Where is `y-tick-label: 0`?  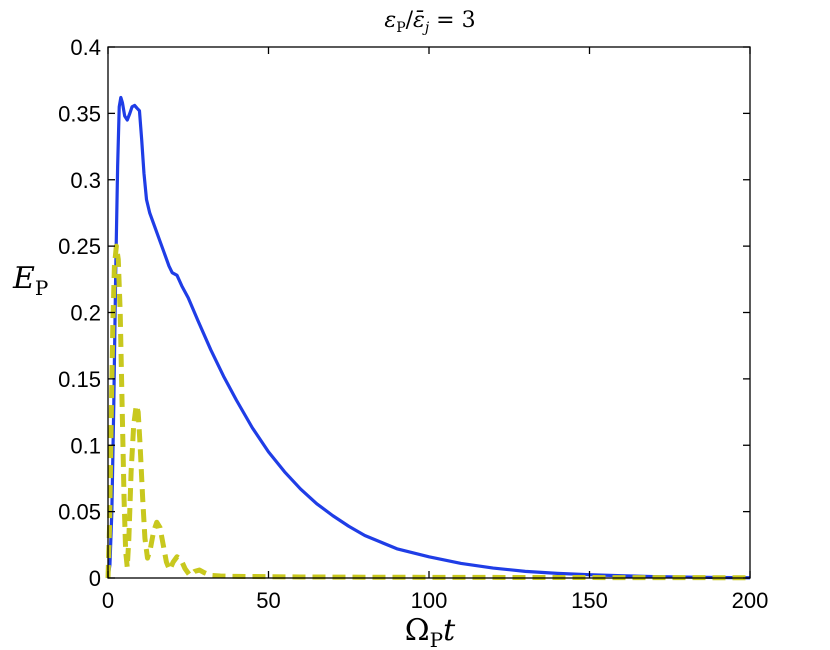 y-tick-label: 0 is located at coordinates (95, 578).